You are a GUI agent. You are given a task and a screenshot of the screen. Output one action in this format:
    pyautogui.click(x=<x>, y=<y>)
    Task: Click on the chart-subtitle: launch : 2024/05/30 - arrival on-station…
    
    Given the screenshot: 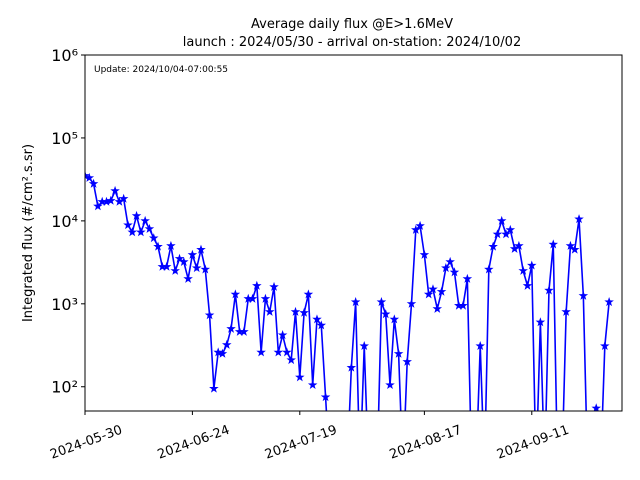 What is the action you would take?
    pyautogui.click(x=352, y=42)
    